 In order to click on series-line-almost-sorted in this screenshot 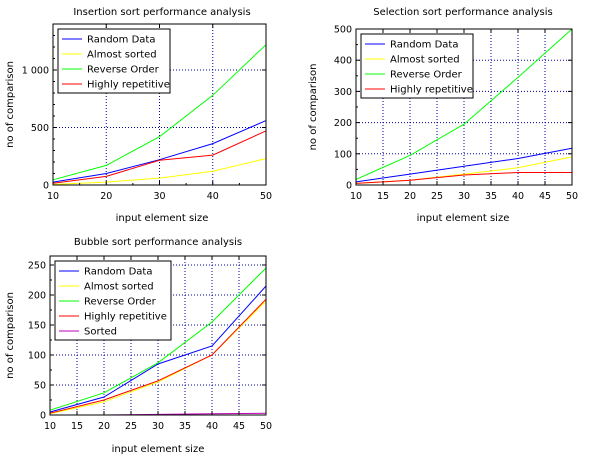, I will do `click(159, 171)`.